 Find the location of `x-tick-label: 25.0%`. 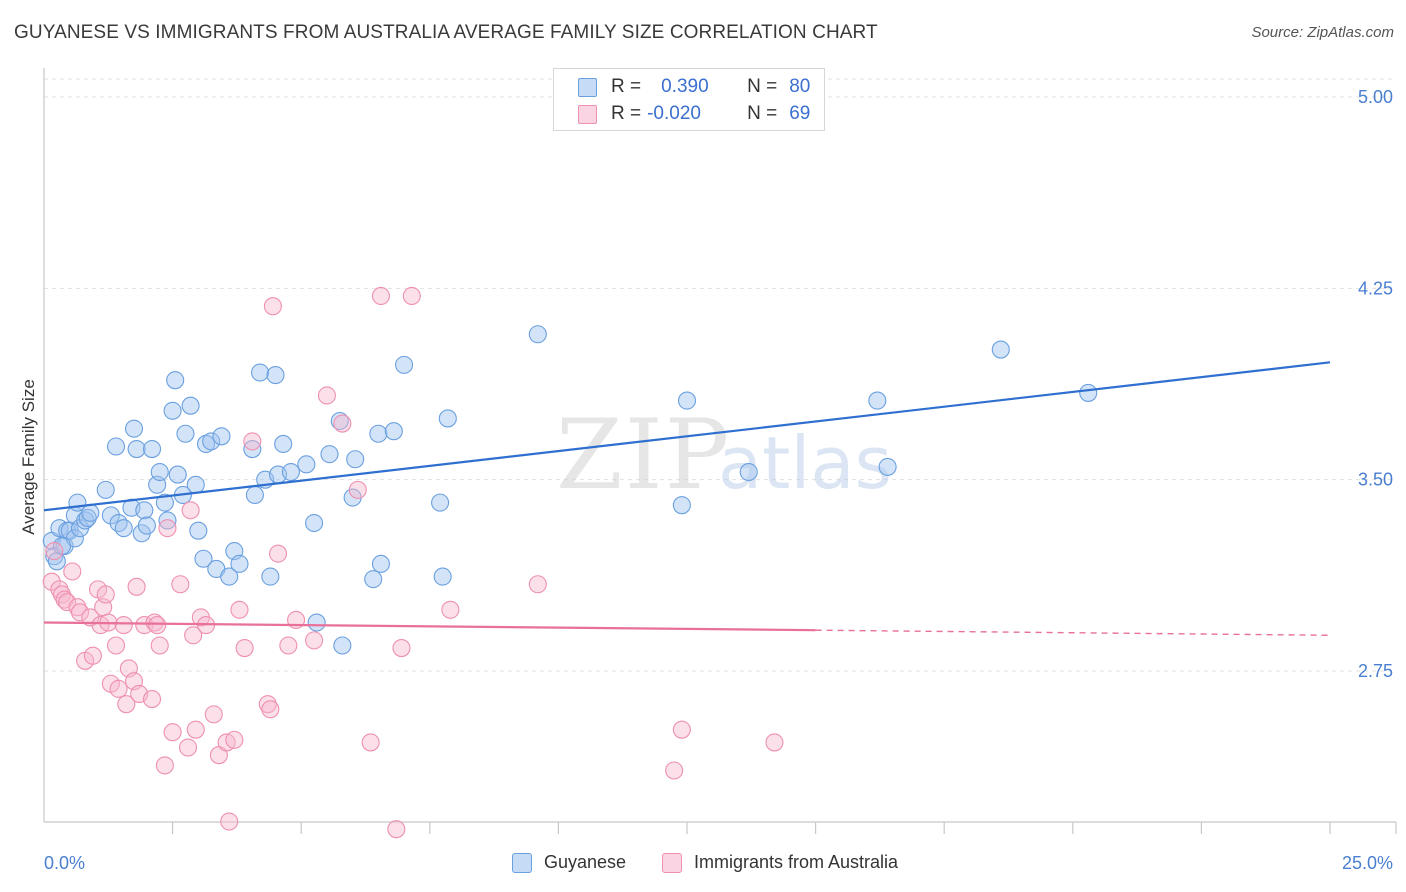

x-tick-label: 25.0% is located at coordinates (1367, 863).